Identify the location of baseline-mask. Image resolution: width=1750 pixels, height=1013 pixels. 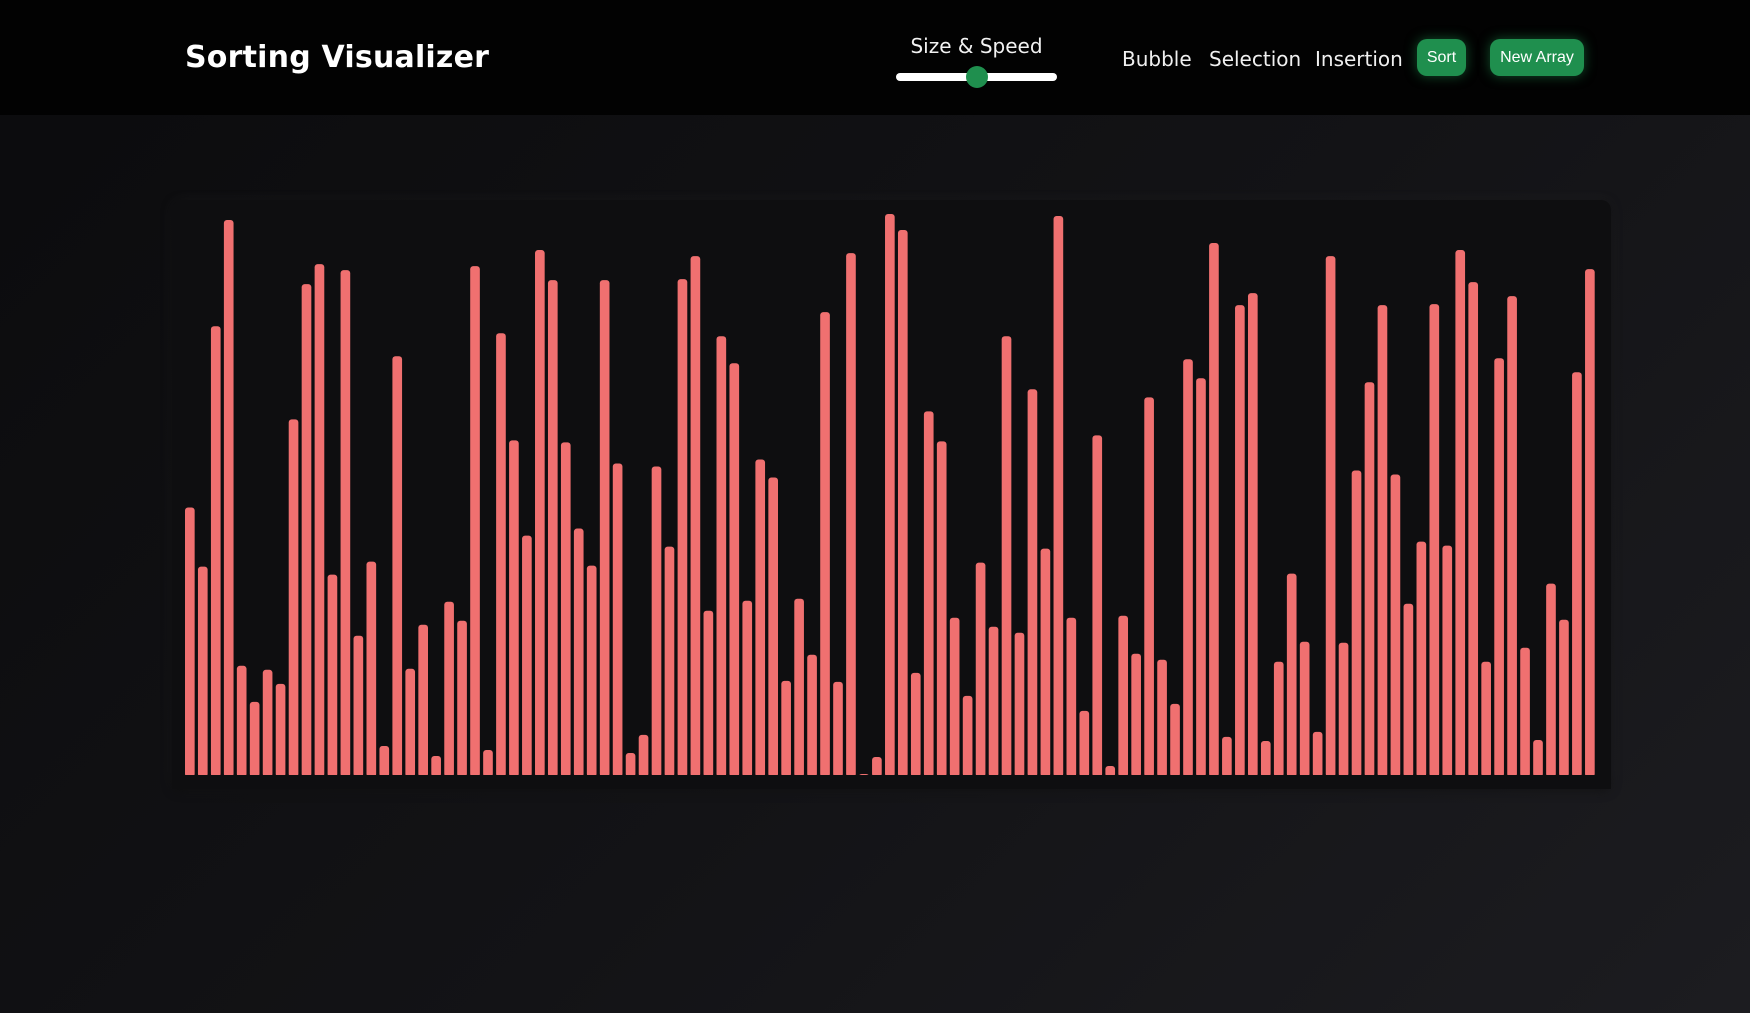
(891, 782).